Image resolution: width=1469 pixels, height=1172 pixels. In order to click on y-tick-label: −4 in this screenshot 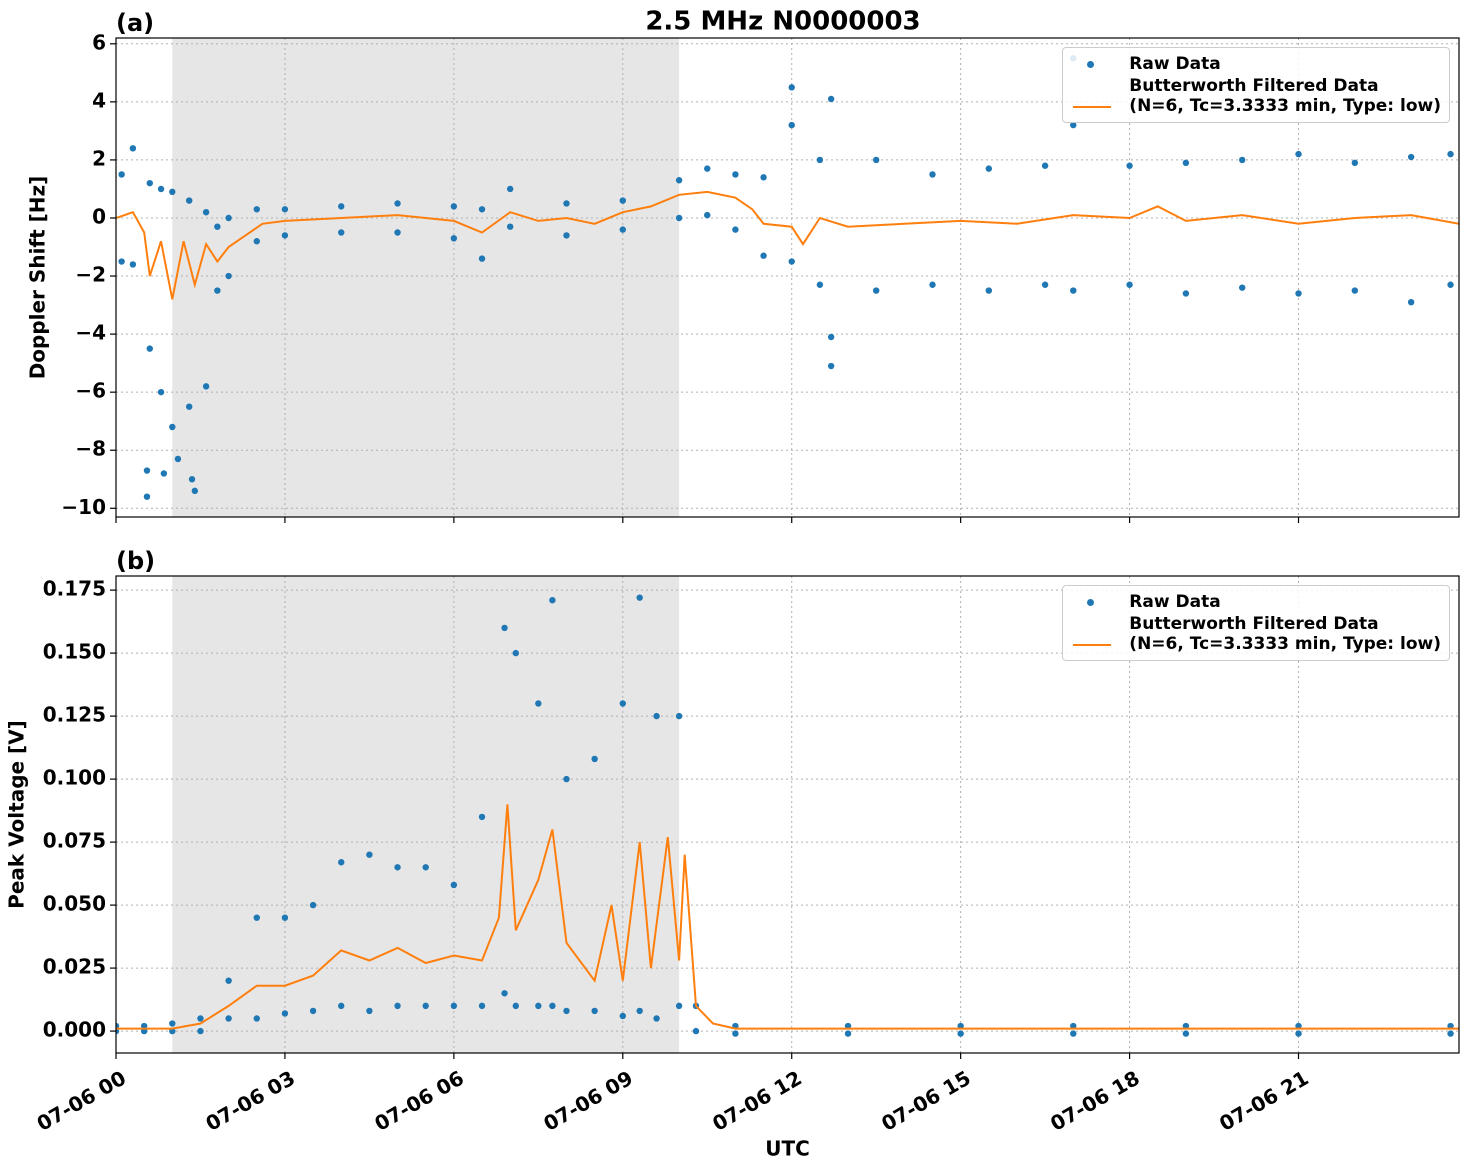, I will do `click(90, 333)`.